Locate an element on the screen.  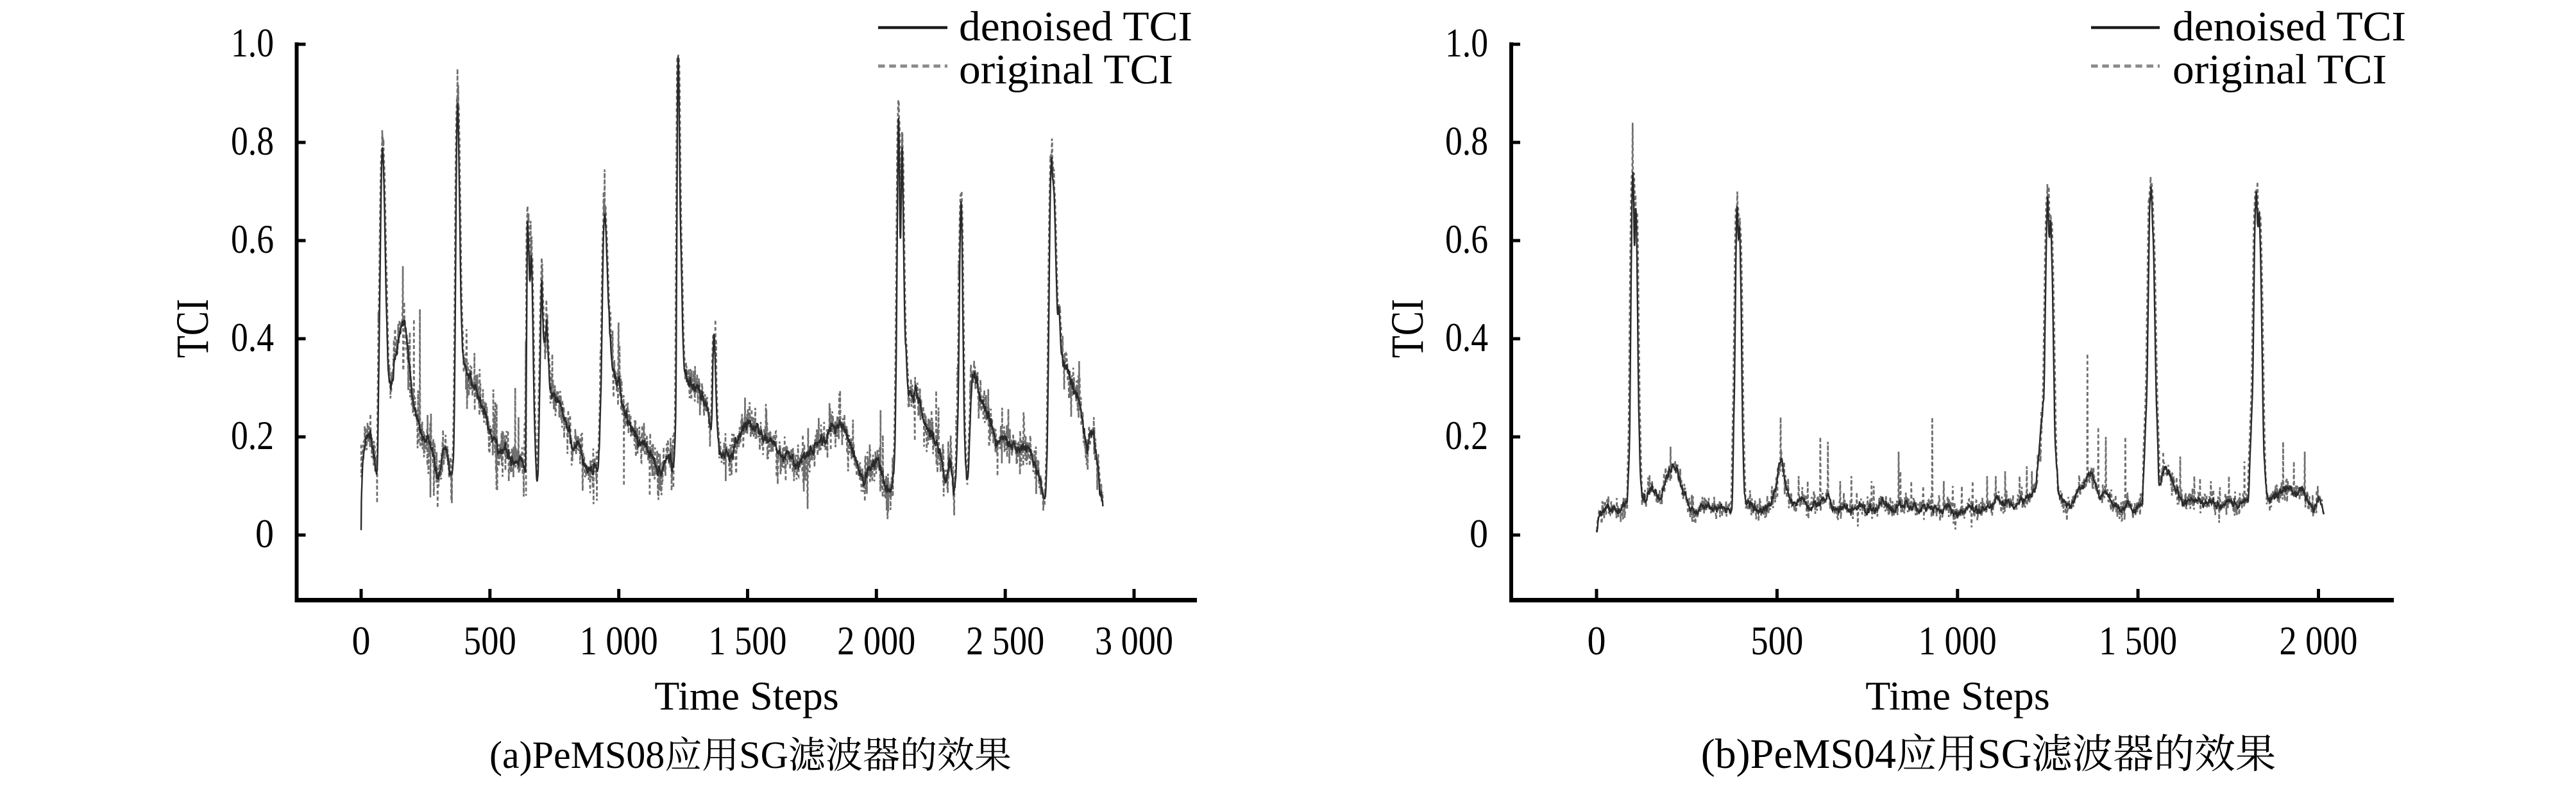
svg-text: (a)PeMS08 is located at coordinates (577, 755).